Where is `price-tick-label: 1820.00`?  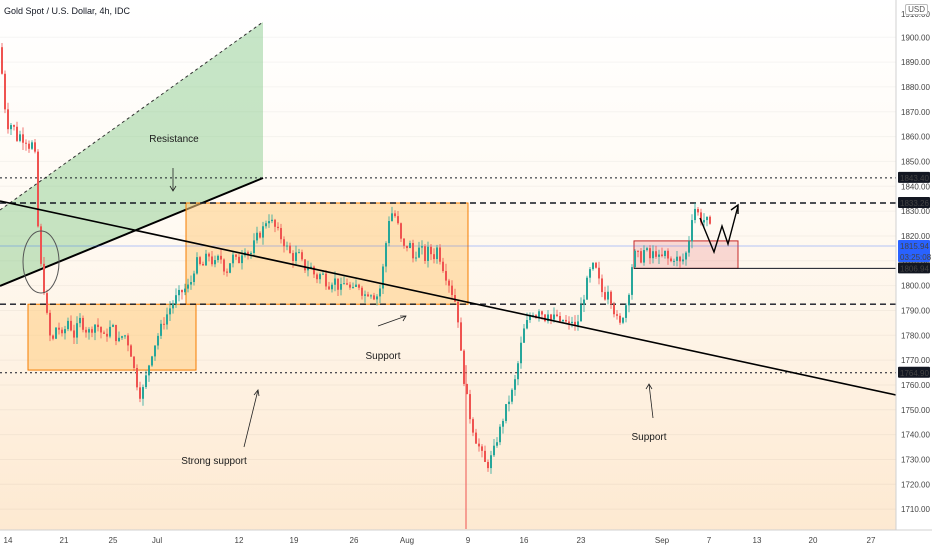
price-tick-label: 1820.00 is located at coordinates (915, 236).